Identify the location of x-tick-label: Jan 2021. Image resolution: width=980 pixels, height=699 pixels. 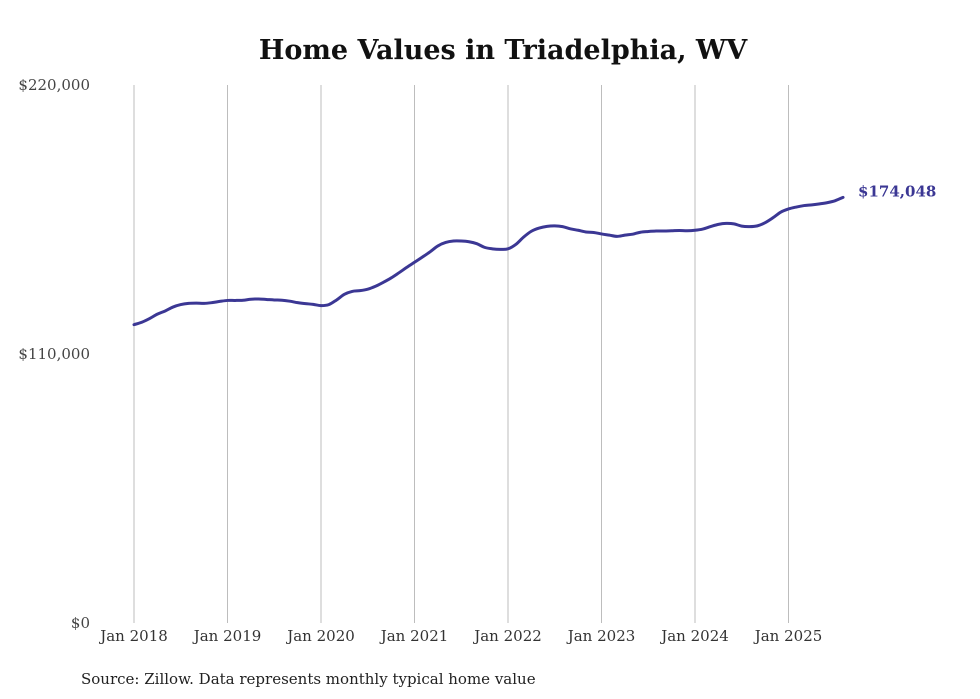
(414, 636).